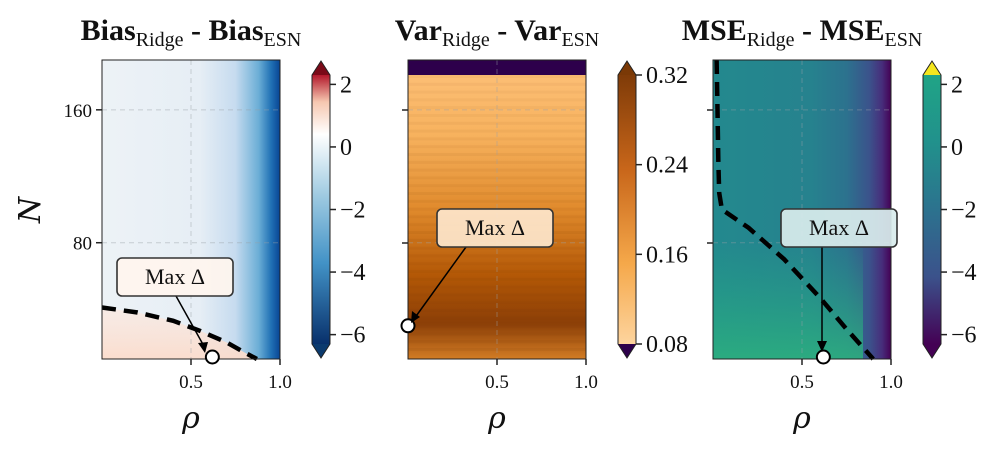 The width and height of the screenshot is (996, 449). Describe the element at coordinates (667, 76) in the screenshot. I see `var-colorbar-tick-label: 0.32` at that location.